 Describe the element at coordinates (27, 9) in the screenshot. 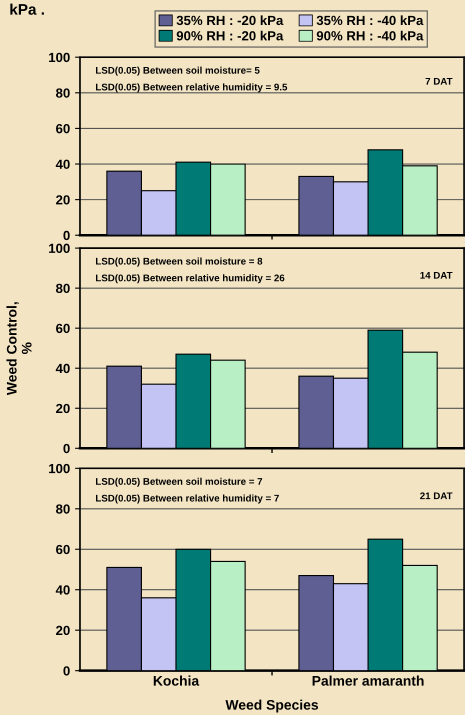

I see `chart-title: kPa .` at that location.